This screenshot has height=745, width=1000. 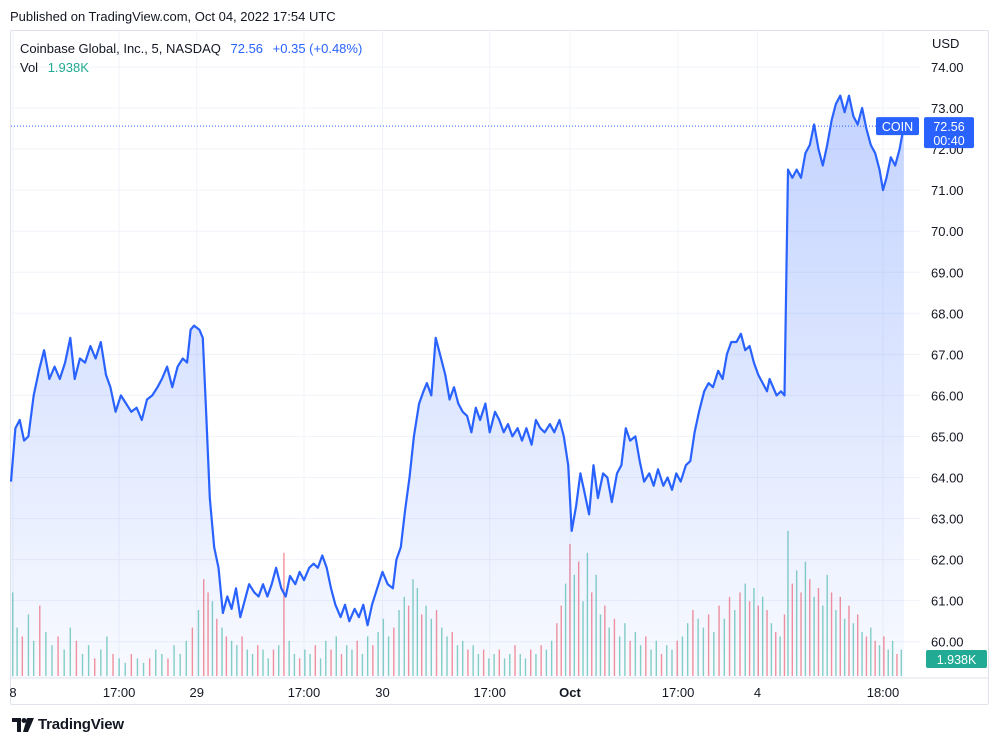 What do you see at coordinates (247, 48) in the screenshot?
I see `legend-price: 72.56` at bounding box center [247, 48].